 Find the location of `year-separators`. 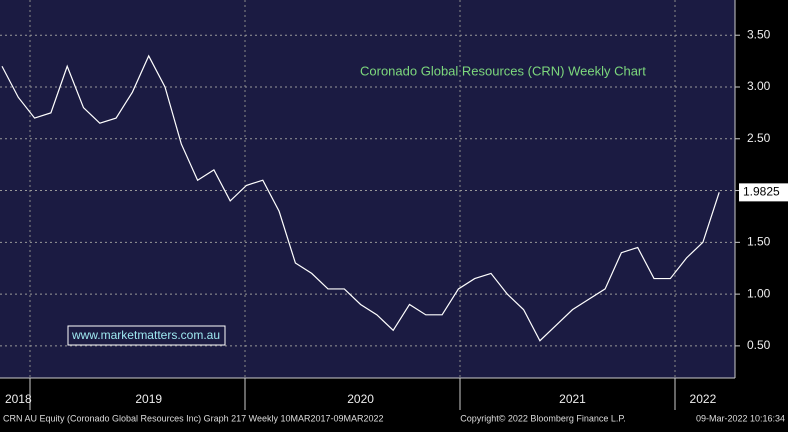

year-separators is located at coordinates (352, 394).